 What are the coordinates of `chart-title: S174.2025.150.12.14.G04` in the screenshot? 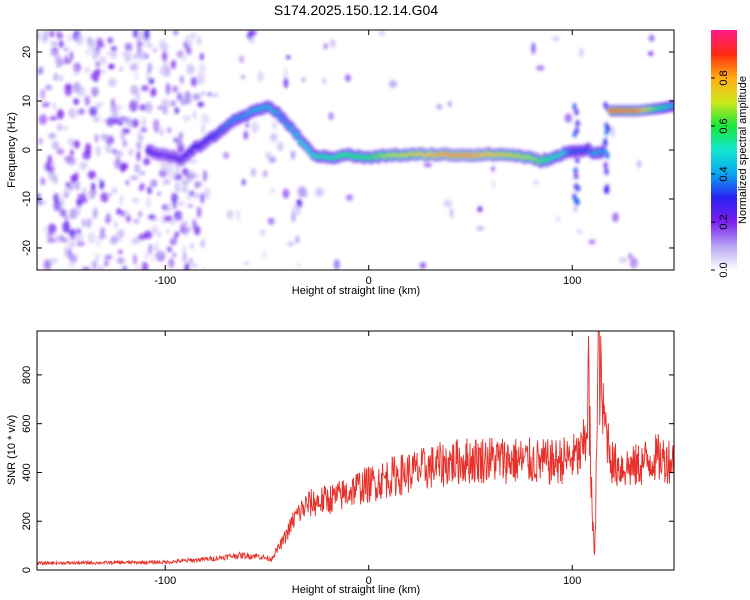 It's located at (356, 10).